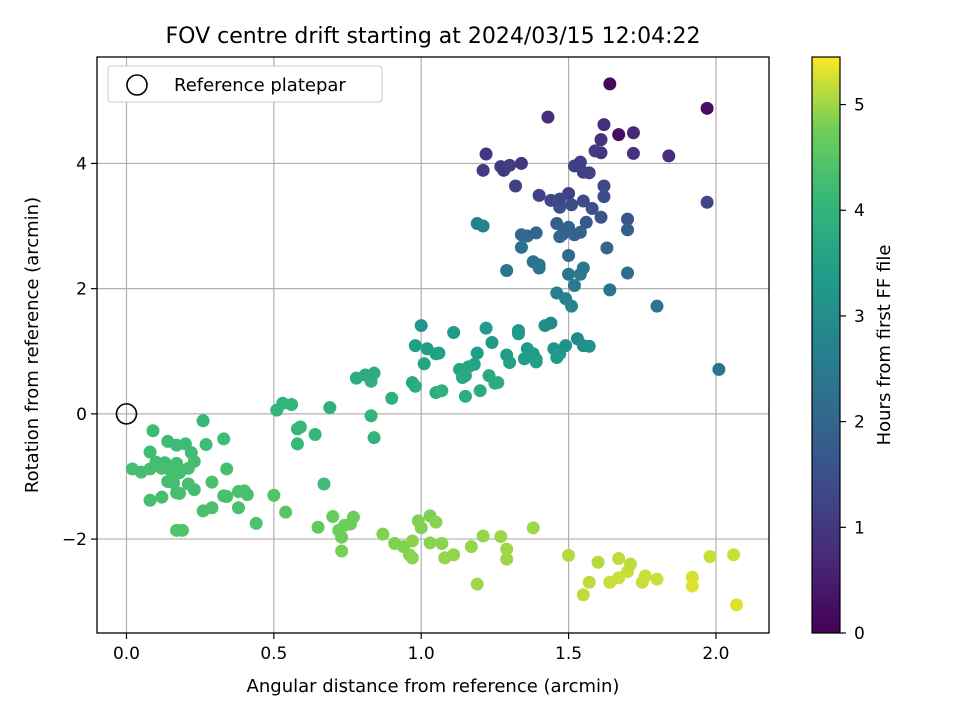 The image size is (960, 720). I want to click on colorbar-ticks: 0 1 2 3 4 5, so click(852, 370).